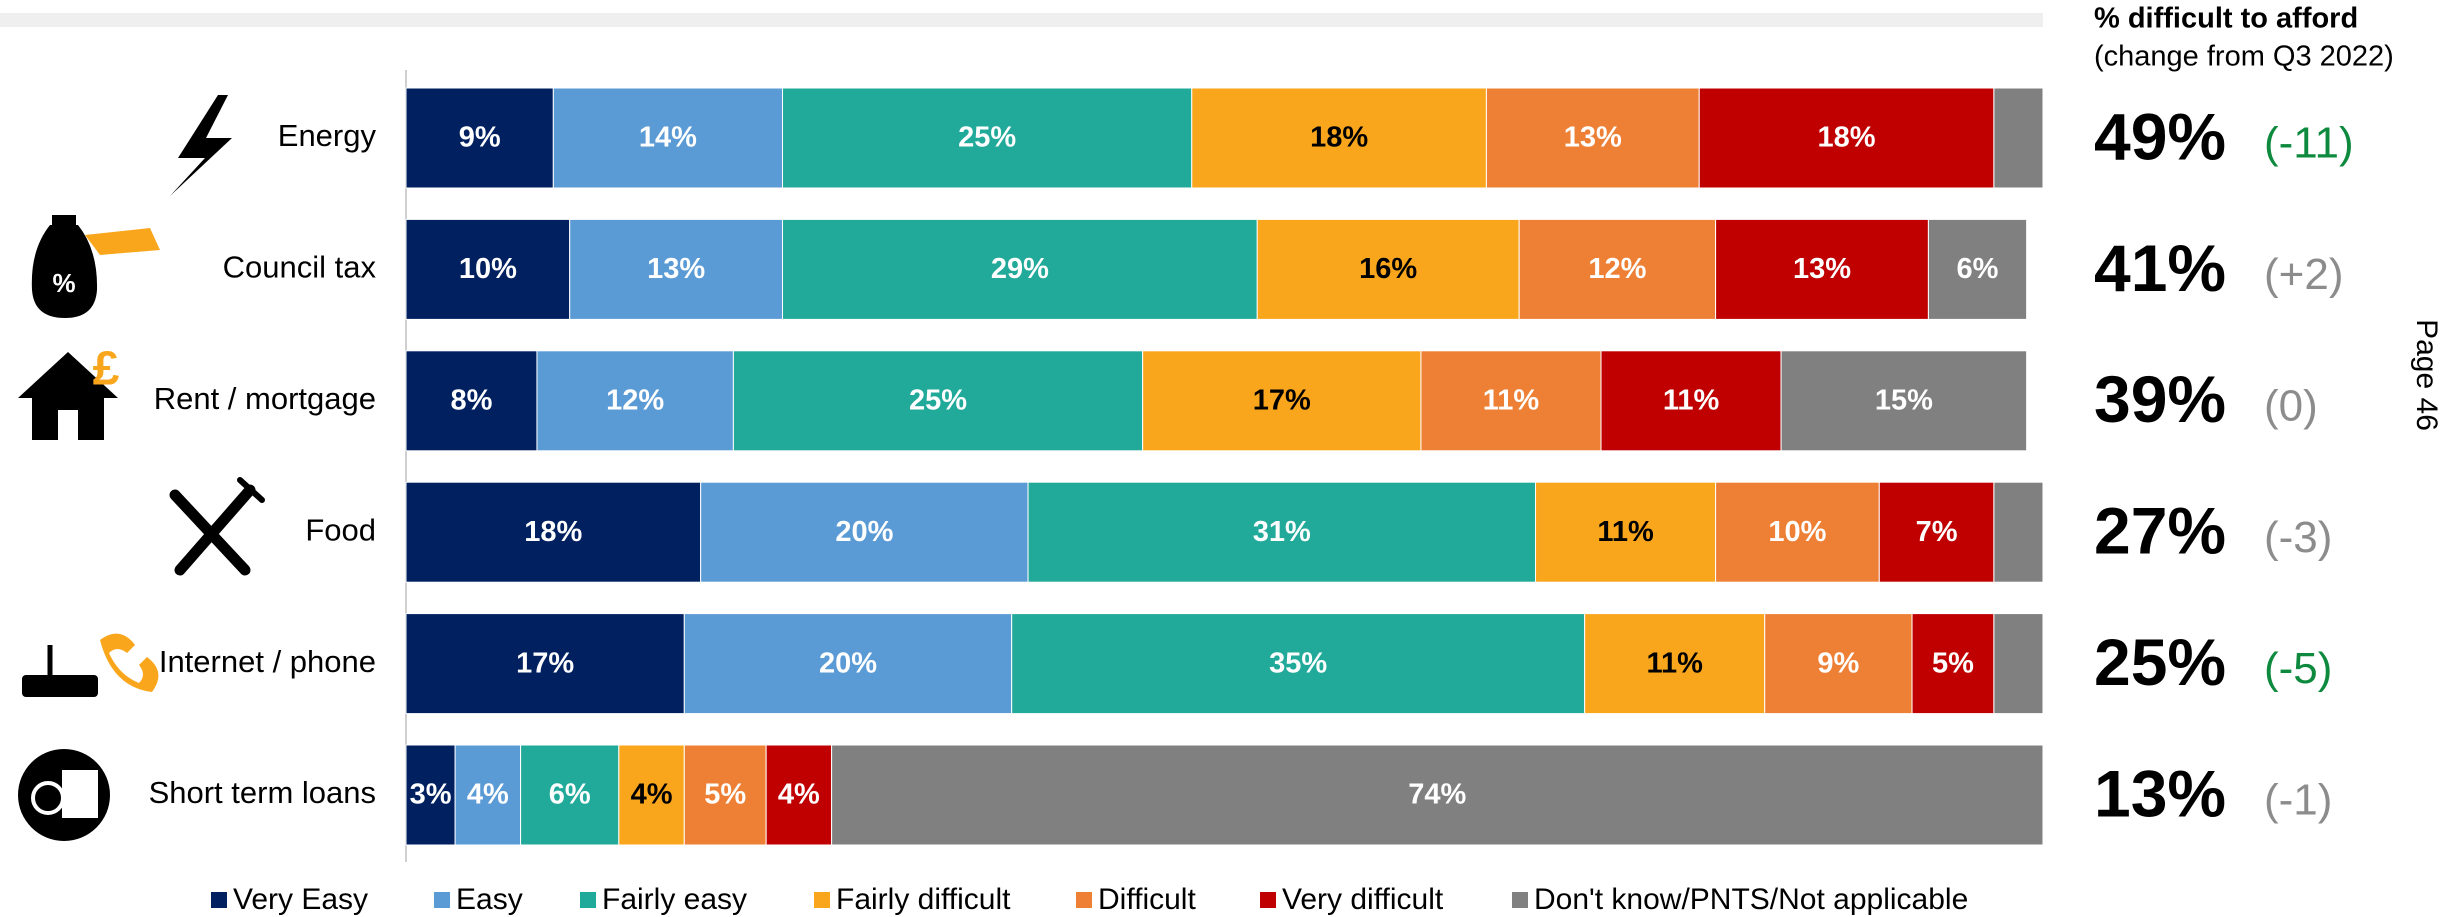  What do you see at coordinates (2160, 136) in the screenshot?
I see `summary-value: 49%` at bounding box center [2160, 136].